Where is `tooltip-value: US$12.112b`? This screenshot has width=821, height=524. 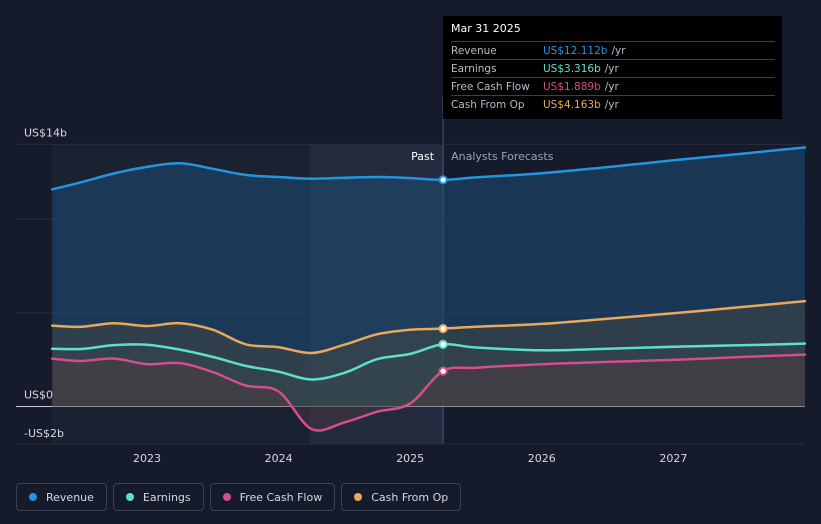 tooltip-value: US$12.112b is located at coordinates (575, 50).